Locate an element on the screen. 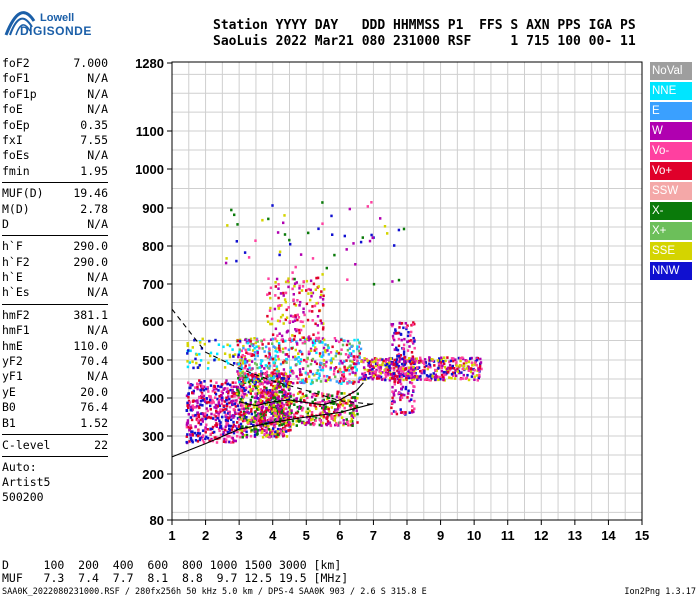 The height and width of the screenshot is (600, 700). param-value: 70.4 is located at coordinates (94, 361).